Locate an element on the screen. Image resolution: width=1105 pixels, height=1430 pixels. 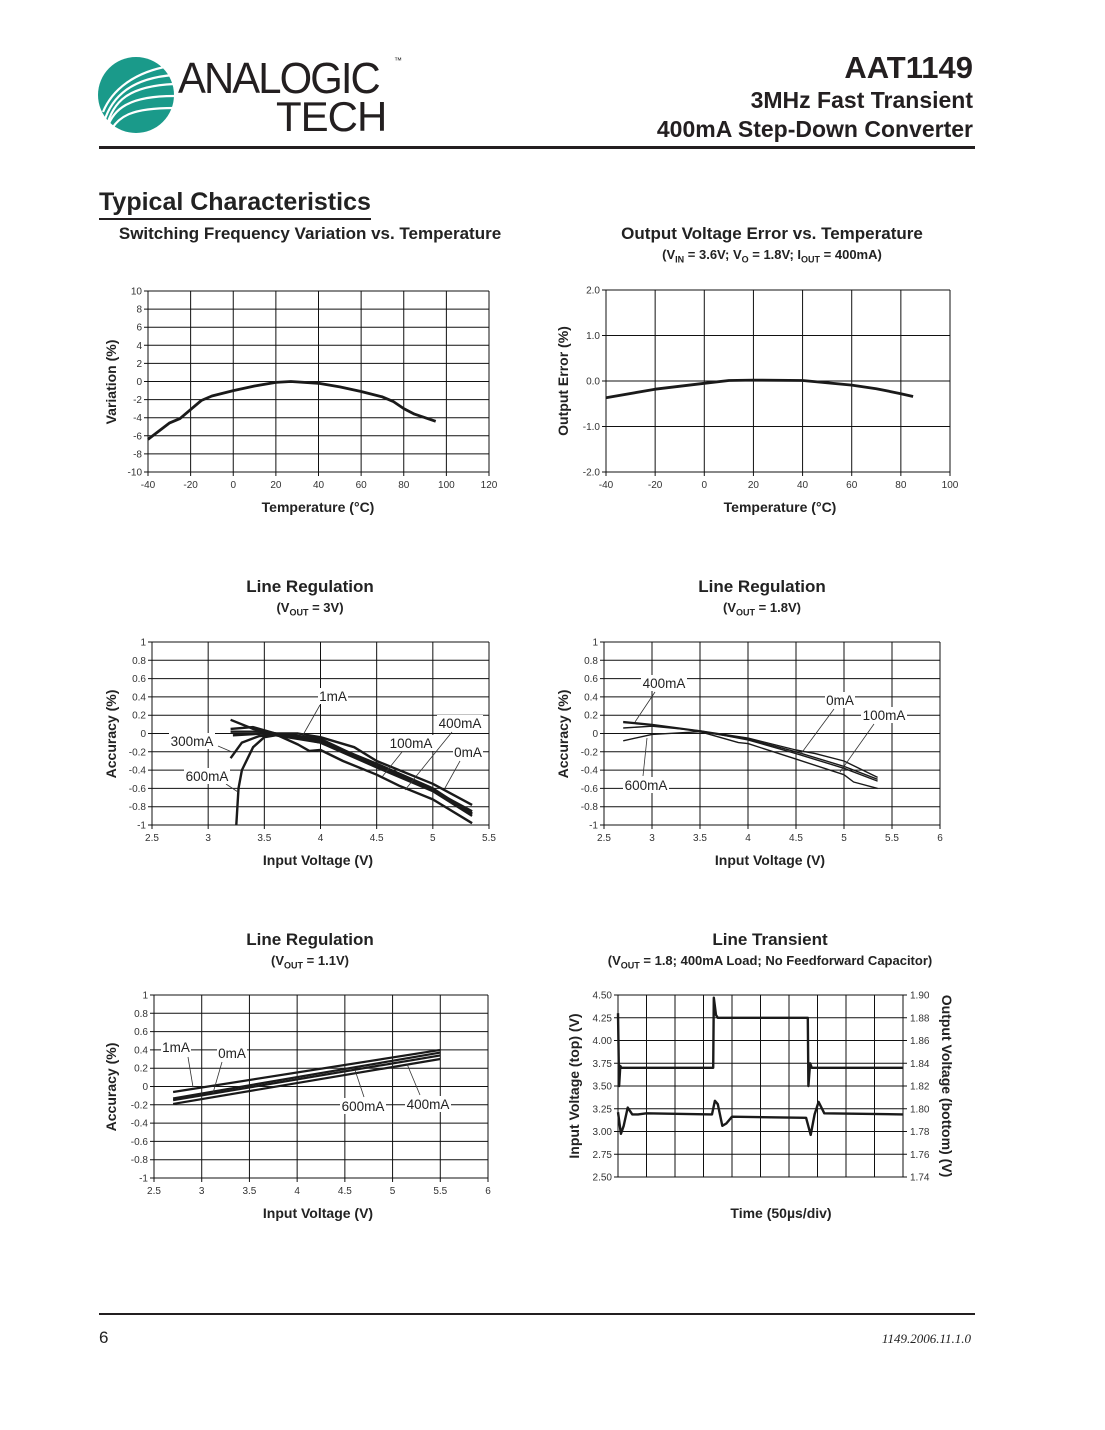
part-number: AAT1149 is located at coordinates (908, 67).